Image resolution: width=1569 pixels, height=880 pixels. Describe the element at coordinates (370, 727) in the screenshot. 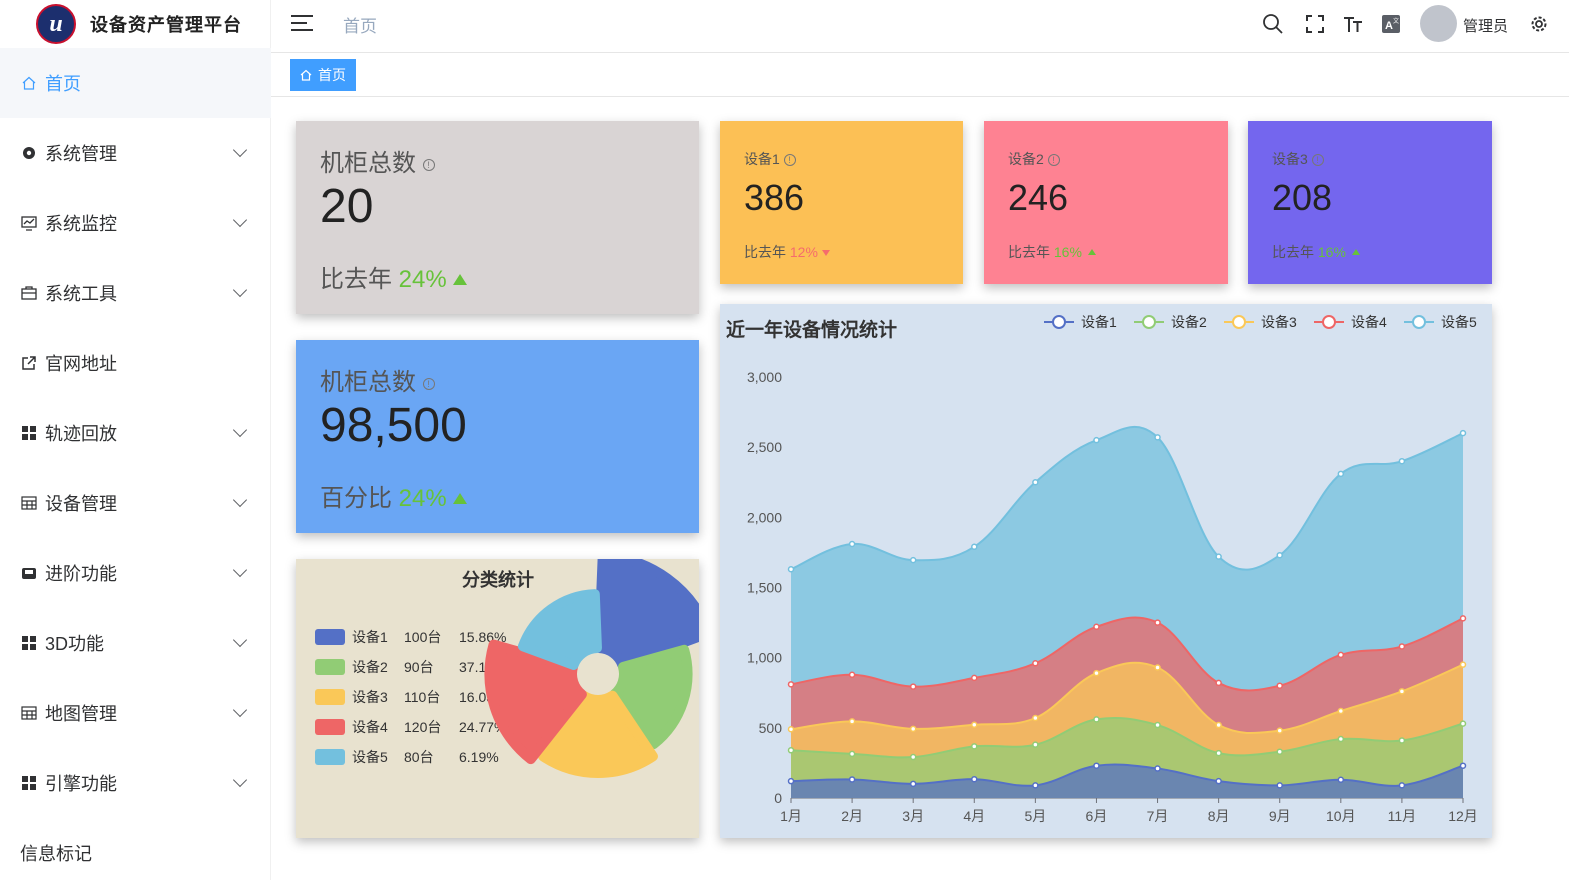

I see `legend-name: 设备4` at that location.